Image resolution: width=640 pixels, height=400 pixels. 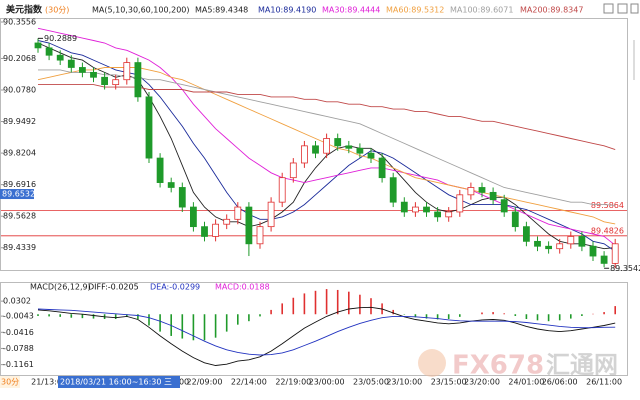 What do you see at coordinates (113, 287) in the screenshot?
I see `legend-entry: DIFF:-0.0205` at bounding box center [113, 287].